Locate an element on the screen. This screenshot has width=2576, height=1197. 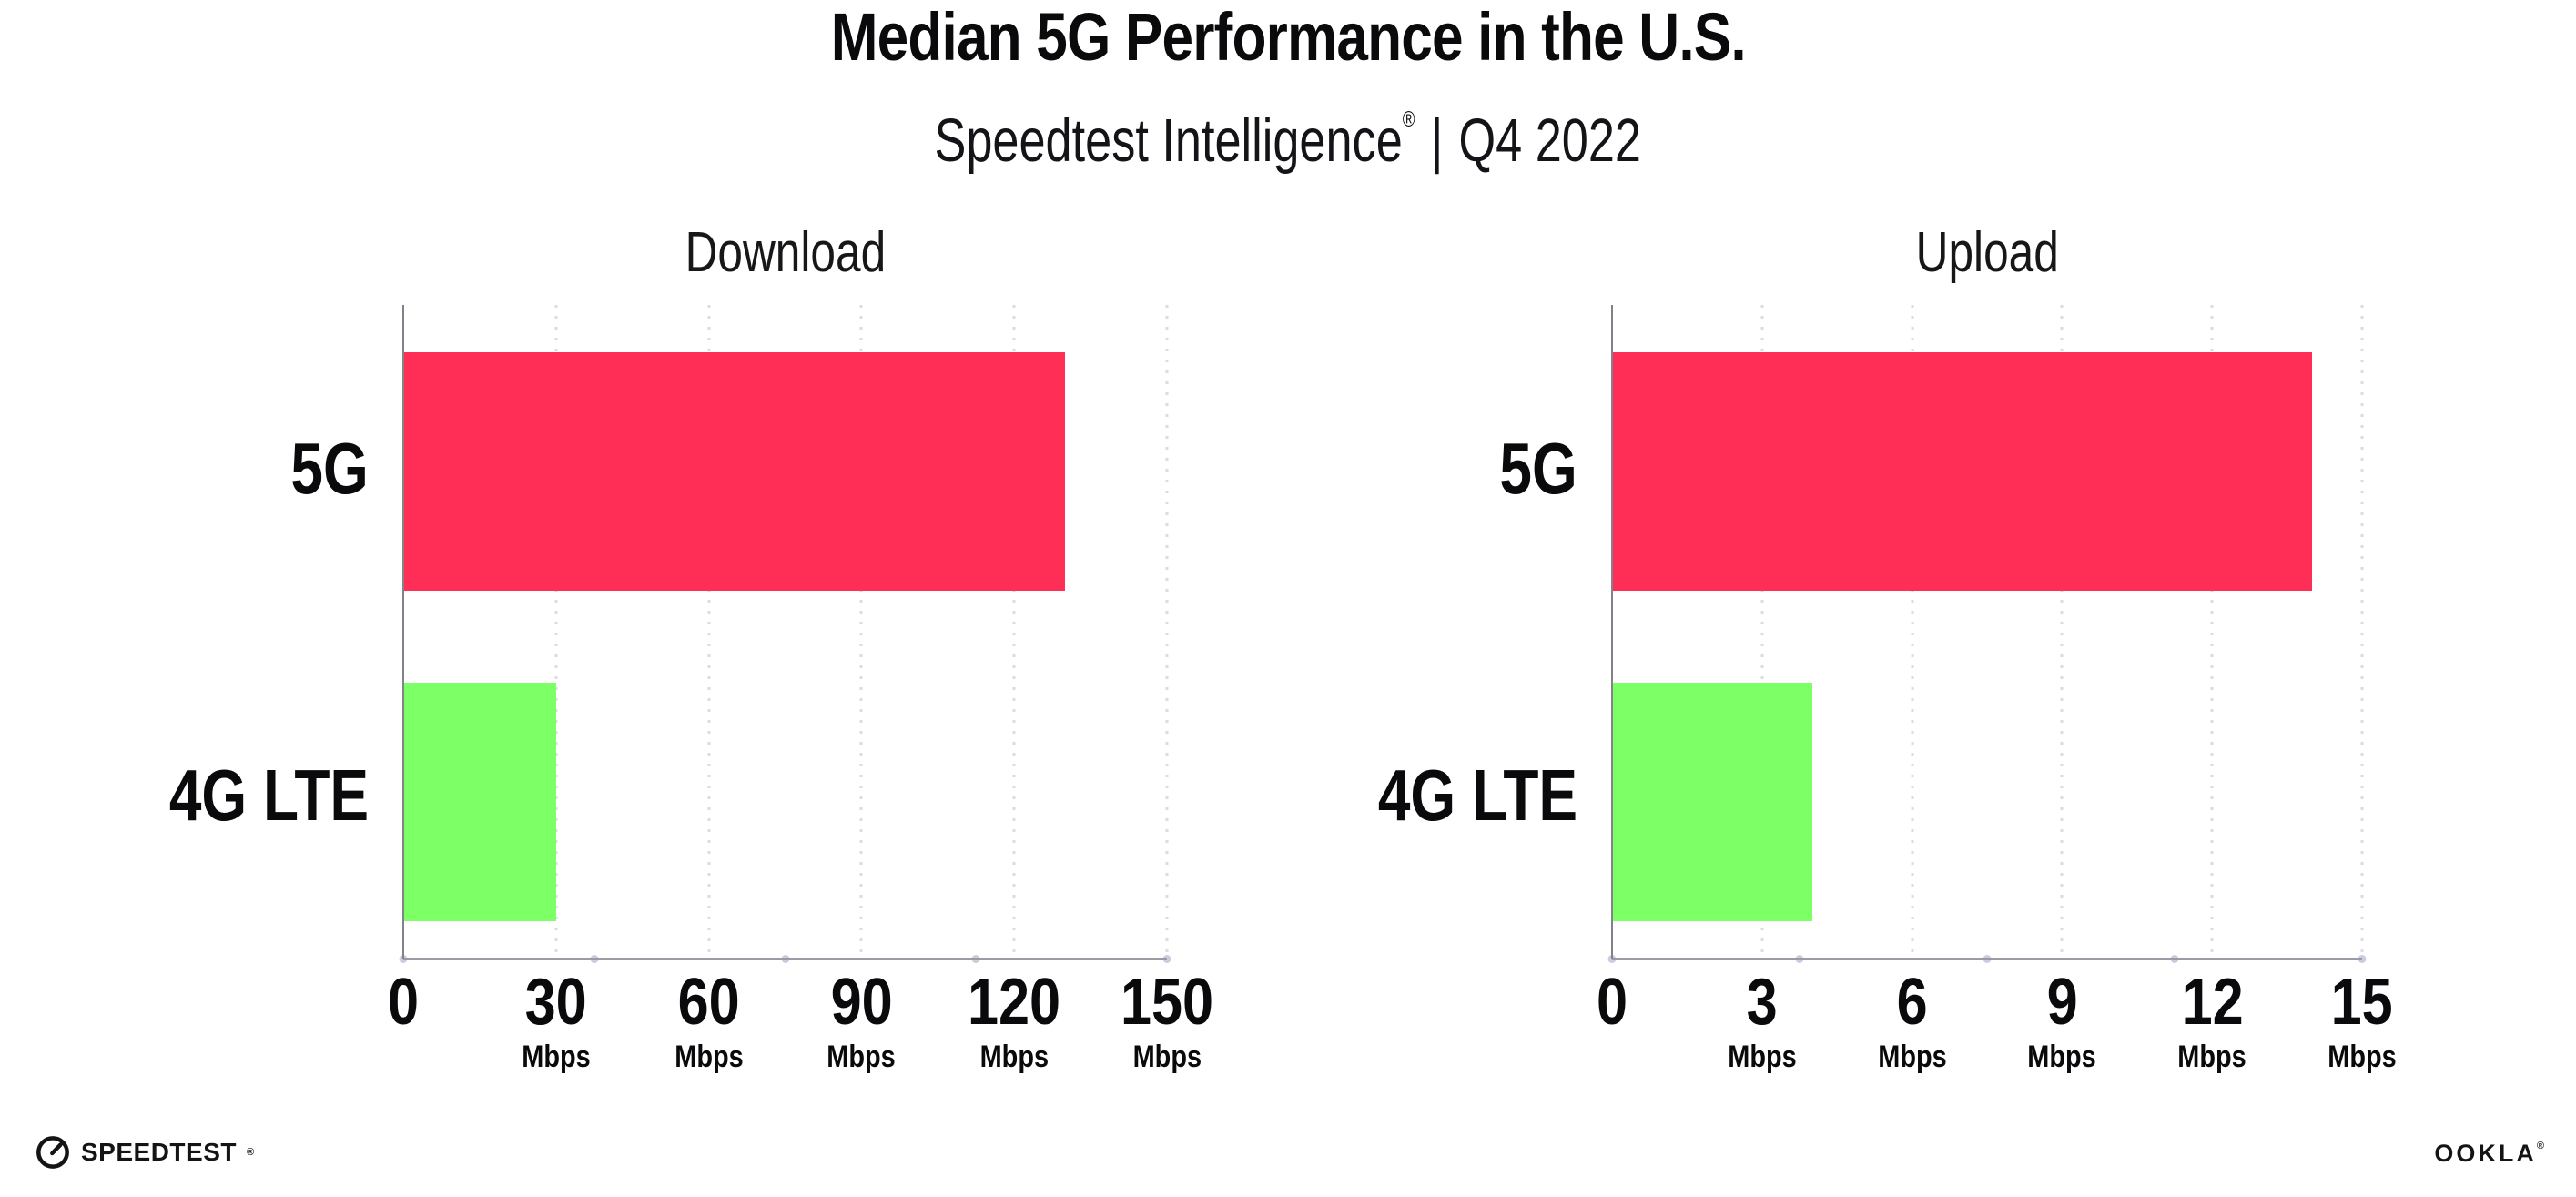
registered-mark: ® is located at coordinates (1409, 120).